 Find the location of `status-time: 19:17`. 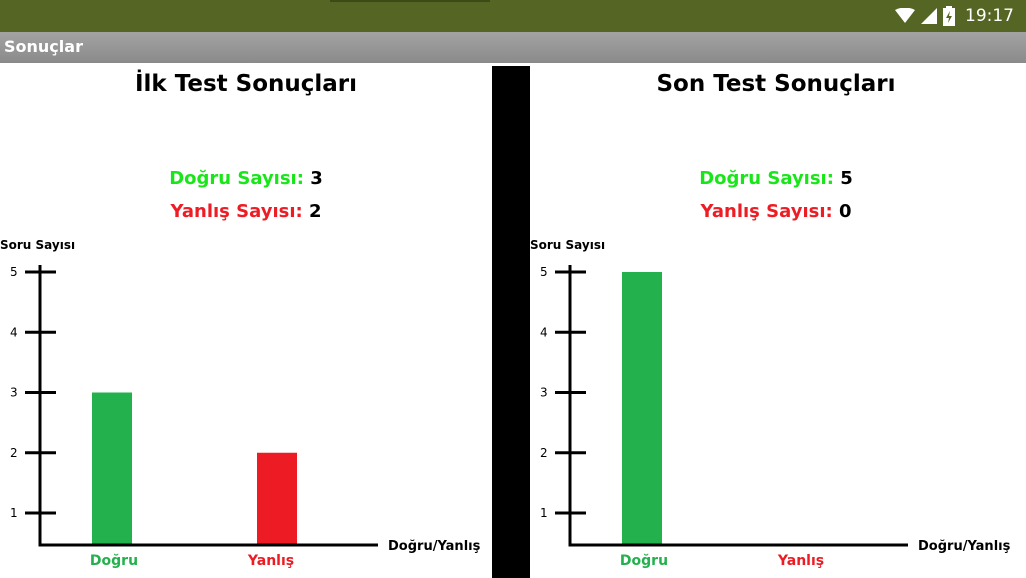

status-time: 19:17 is located at coordinates (989, 16).